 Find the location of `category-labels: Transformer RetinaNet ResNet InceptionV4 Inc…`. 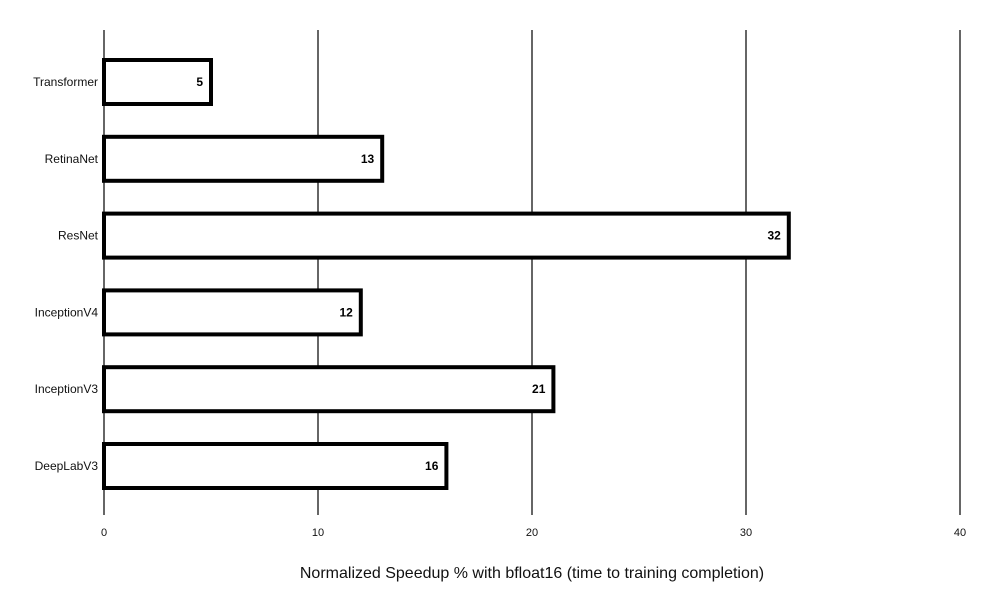

category-labels: Transformer RetinaNet ResNet InceptionV4 Inc… is located at coordinates (66, 274).